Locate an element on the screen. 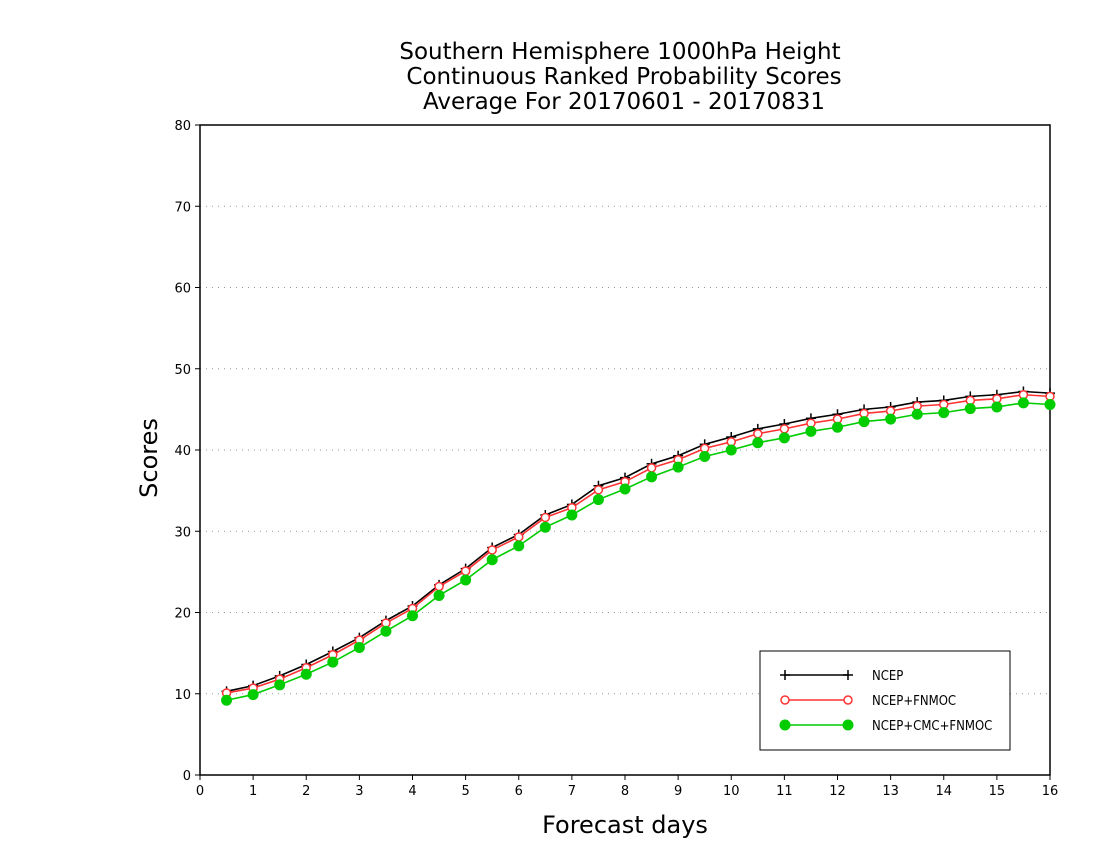 The height and width of the screenshot is (850, 1100). x-tick-label: 1 is located at coordinates (253, 791).